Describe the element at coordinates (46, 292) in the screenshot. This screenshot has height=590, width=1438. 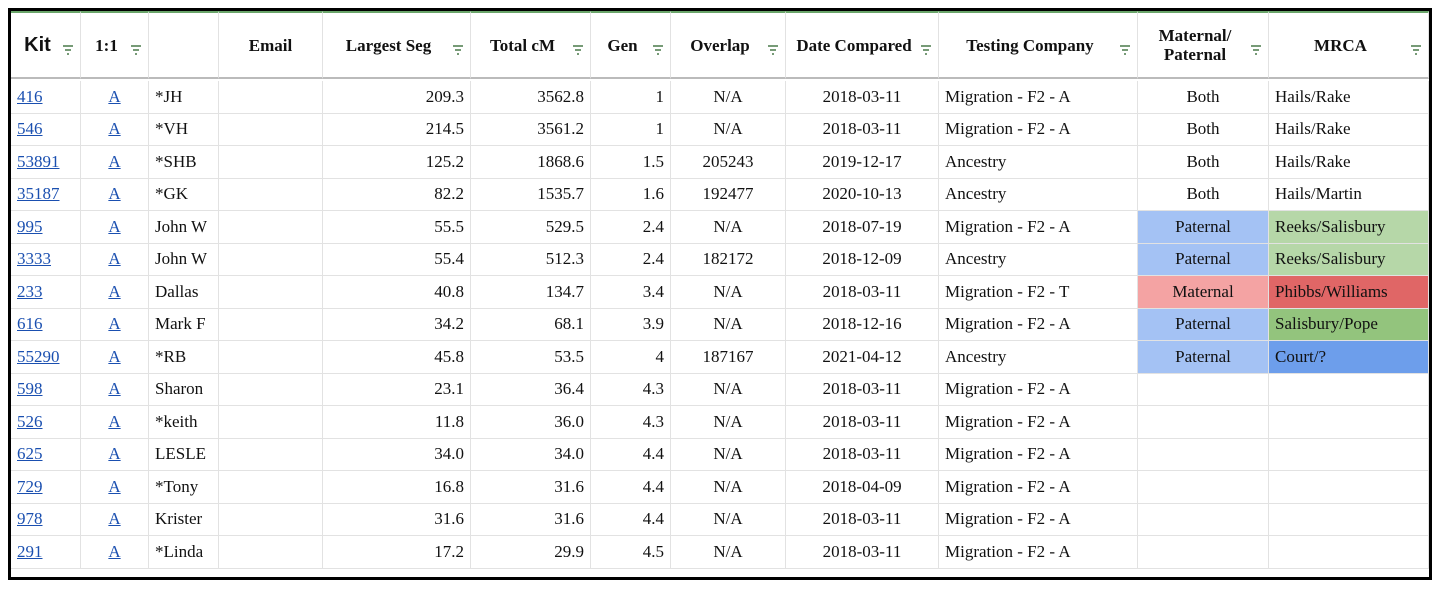
I see `table-cell: 233` at that location.